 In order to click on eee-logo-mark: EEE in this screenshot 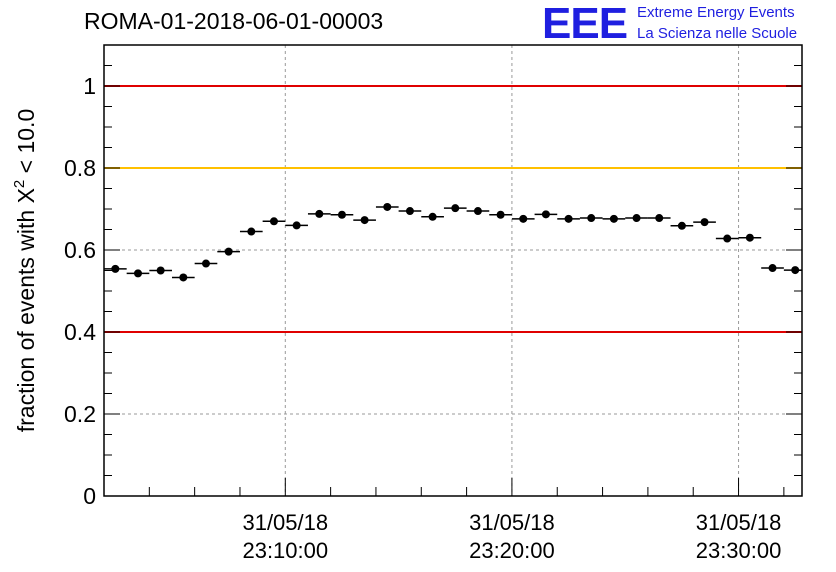, I will do `click(585, 24)`.